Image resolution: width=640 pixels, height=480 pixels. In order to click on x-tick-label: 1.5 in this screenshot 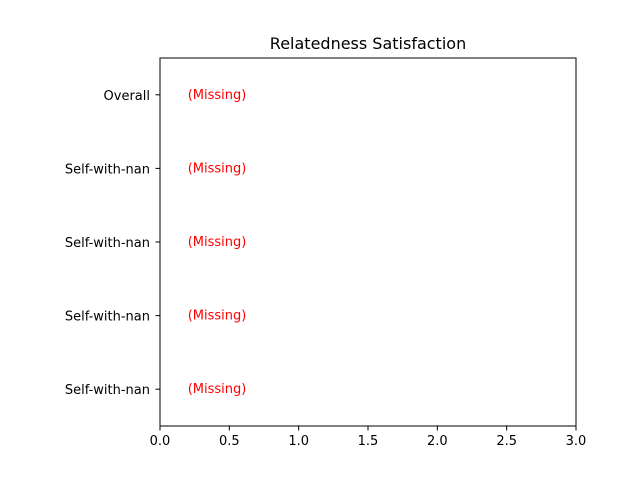, I will do `click(368, 441)`.